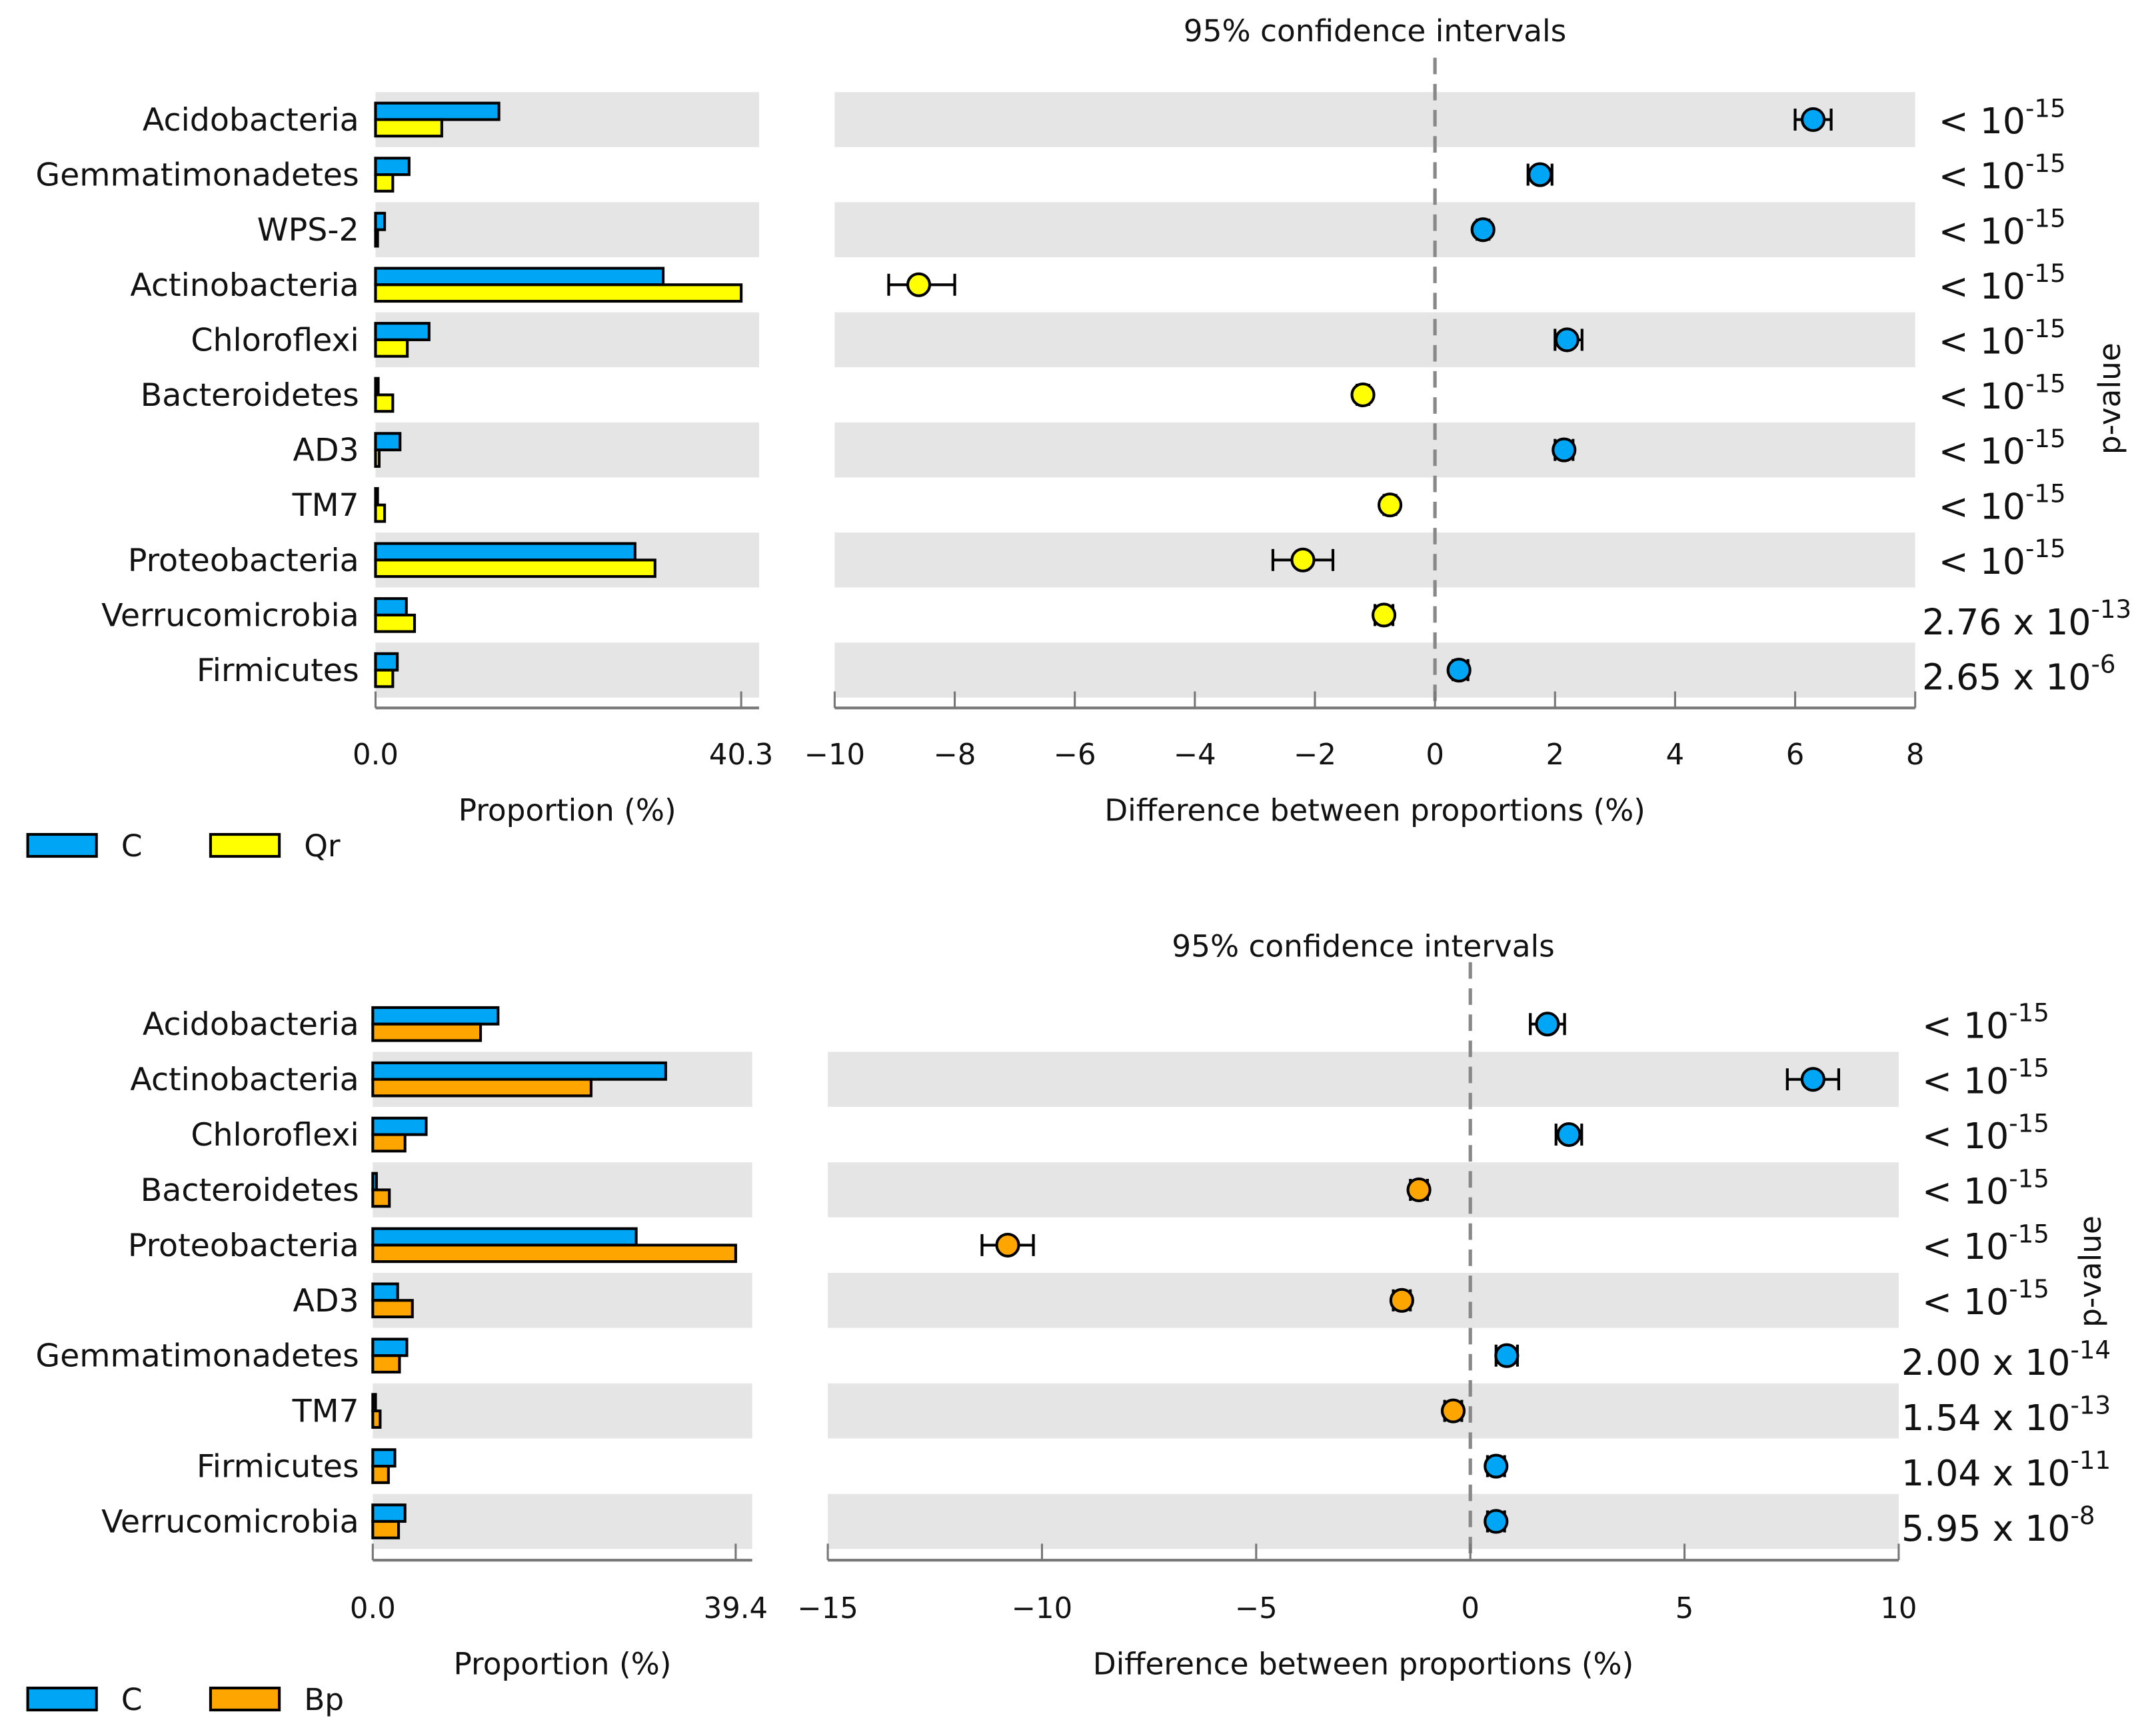 Image resolution: width=2156 pixels, height=1732 pixels. I want to click on legend-label: Bp, so click(324, 1699).